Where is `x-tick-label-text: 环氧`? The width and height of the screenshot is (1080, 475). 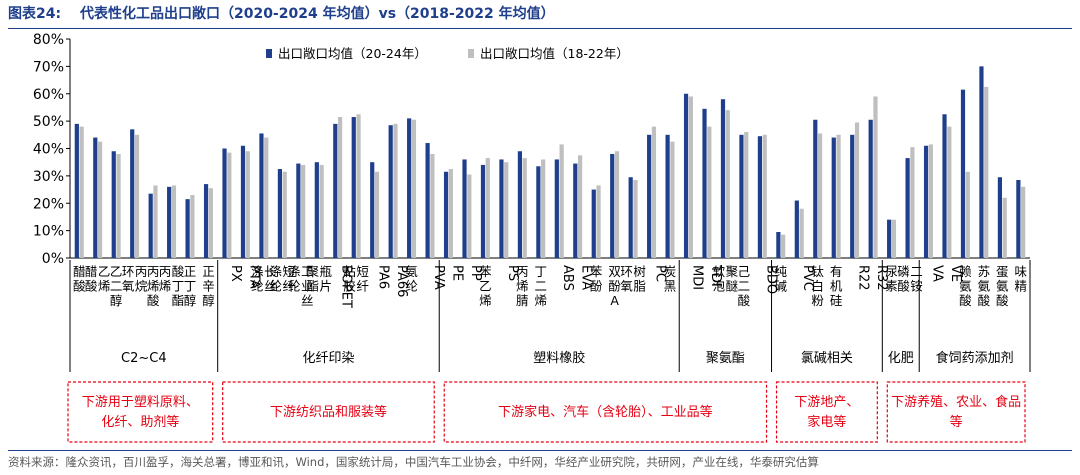
x-tick-label-text: 环氧 is located at coordinates (128, 279).